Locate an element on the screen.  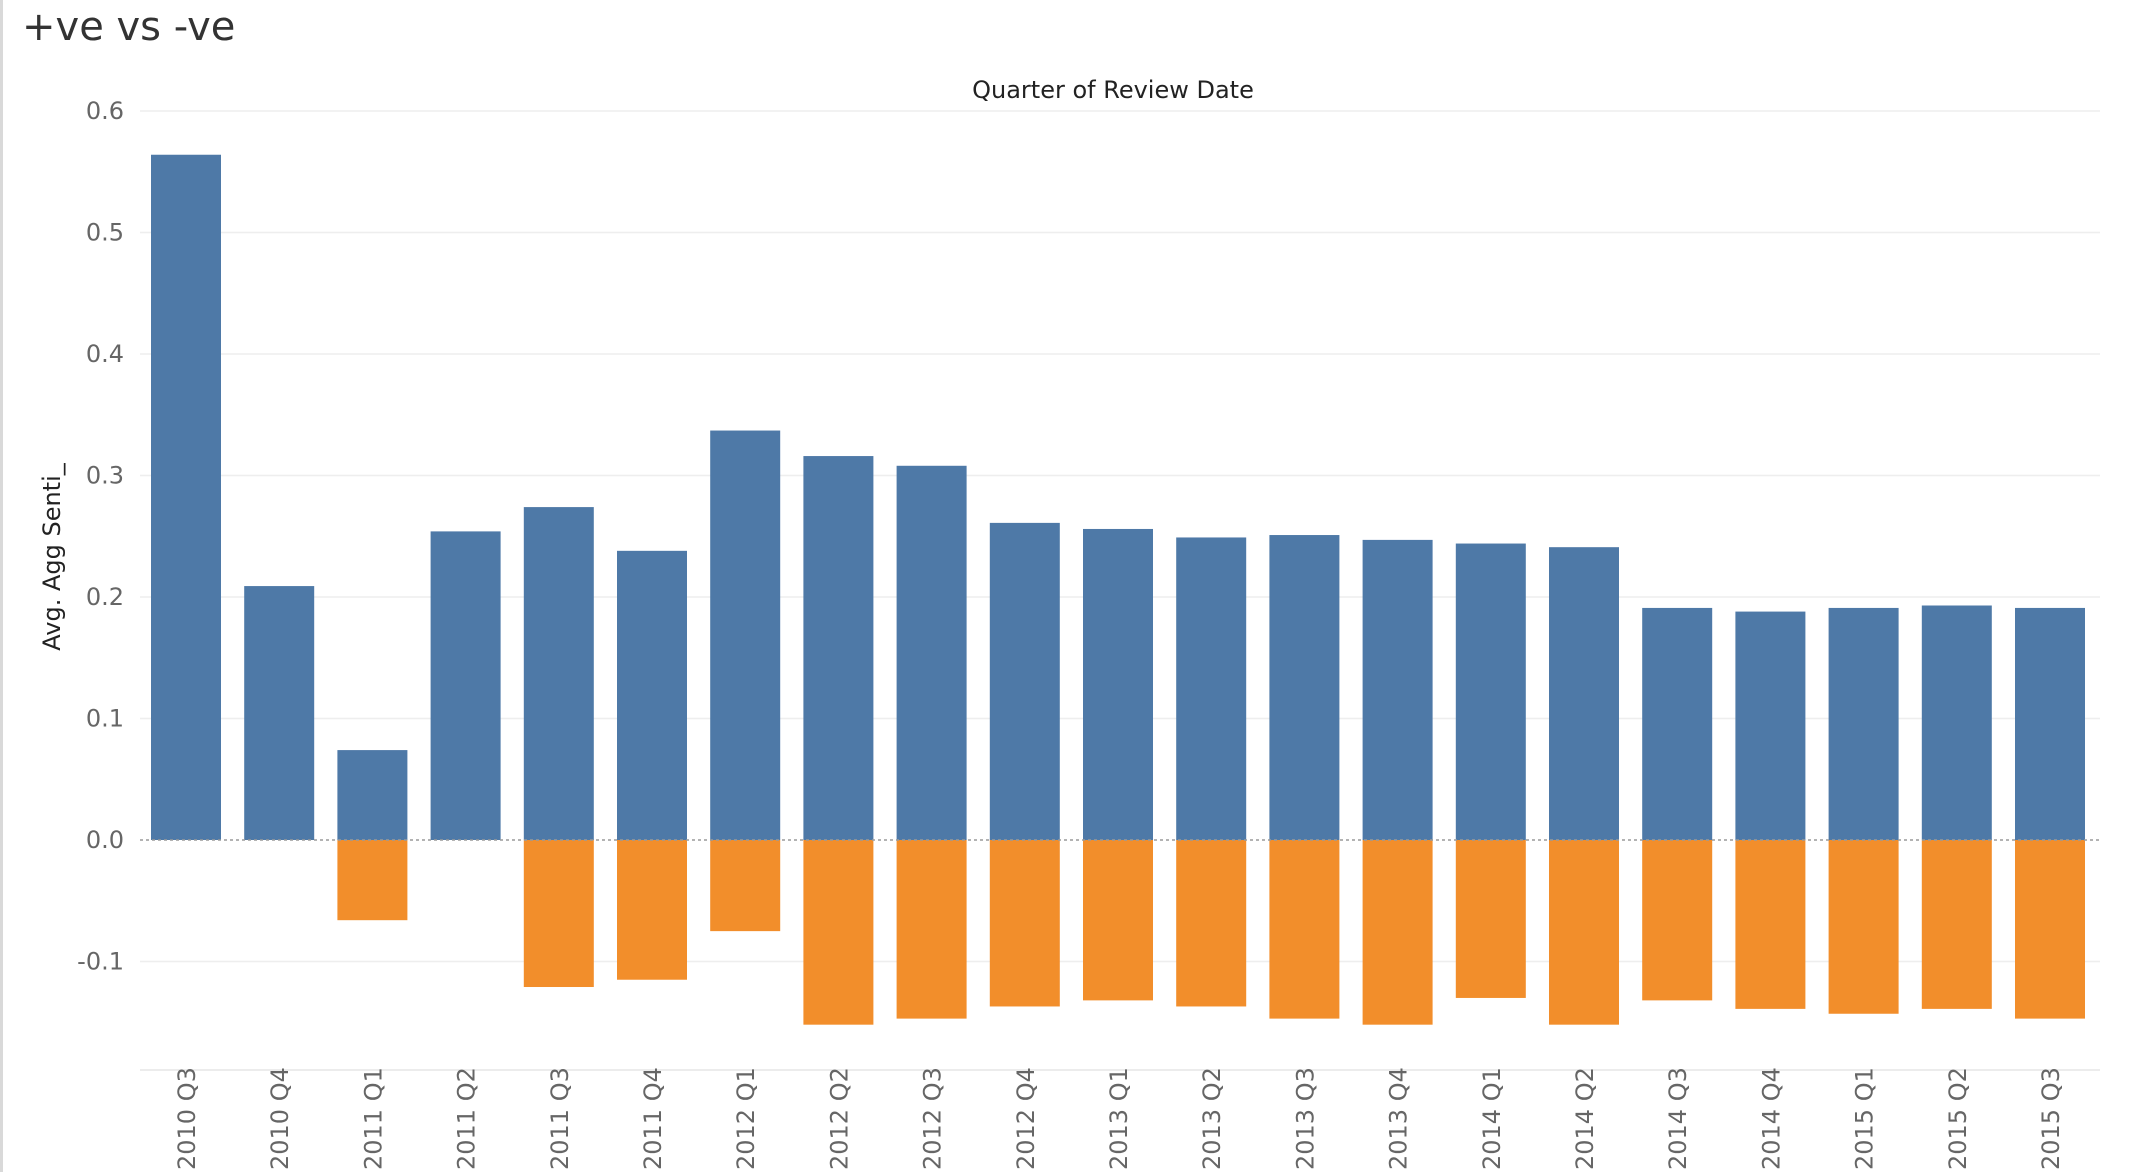
y-tick-label: 0.0 is located at coordinates (105, 840).